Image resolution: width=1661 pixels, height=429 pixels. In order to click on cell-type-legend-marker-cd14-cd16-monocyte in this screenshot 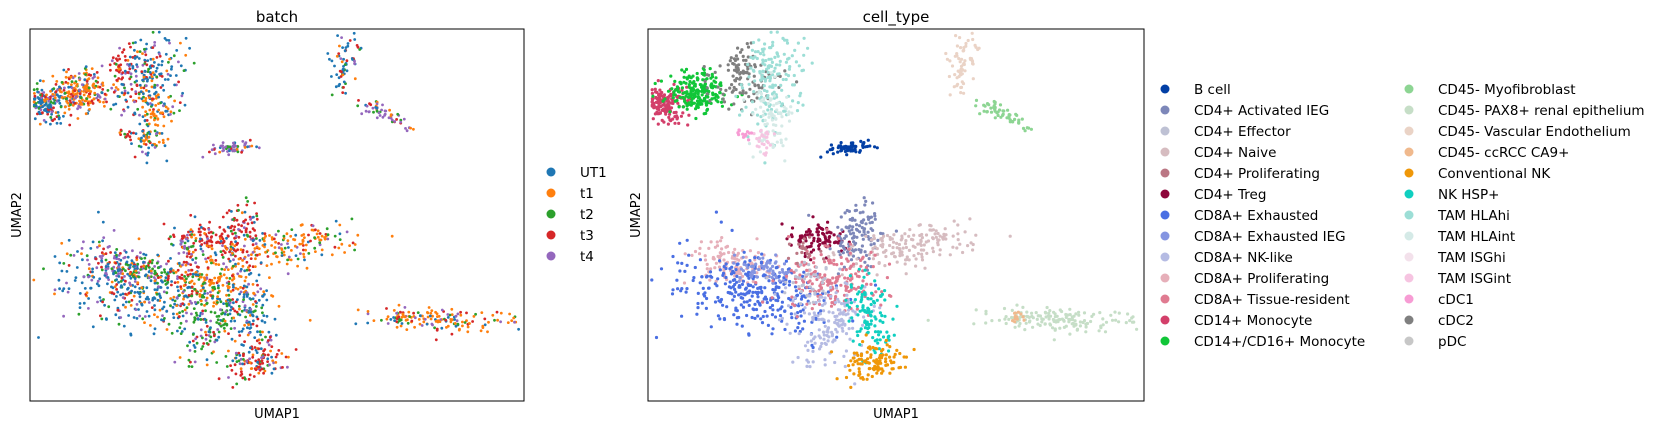, I will do `click(1165, 341)`.